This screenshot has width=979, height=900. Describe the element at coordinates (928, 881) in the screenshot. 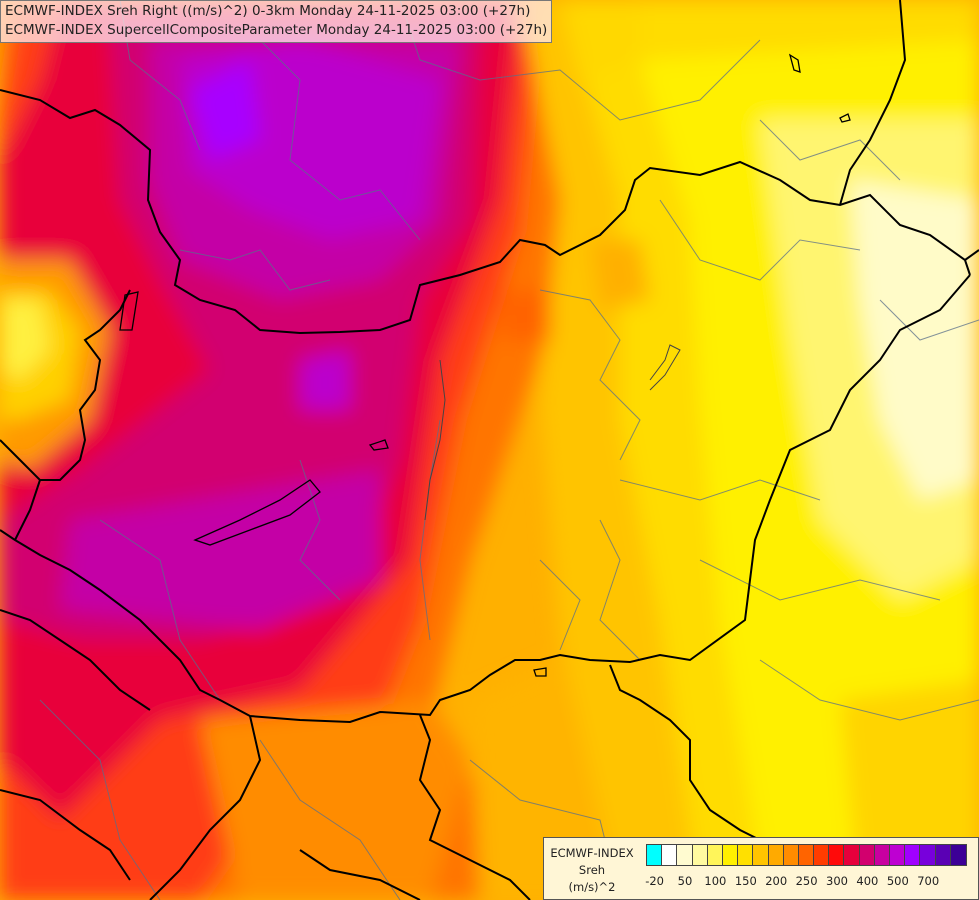

I see `legend-tick: 700` at that location.